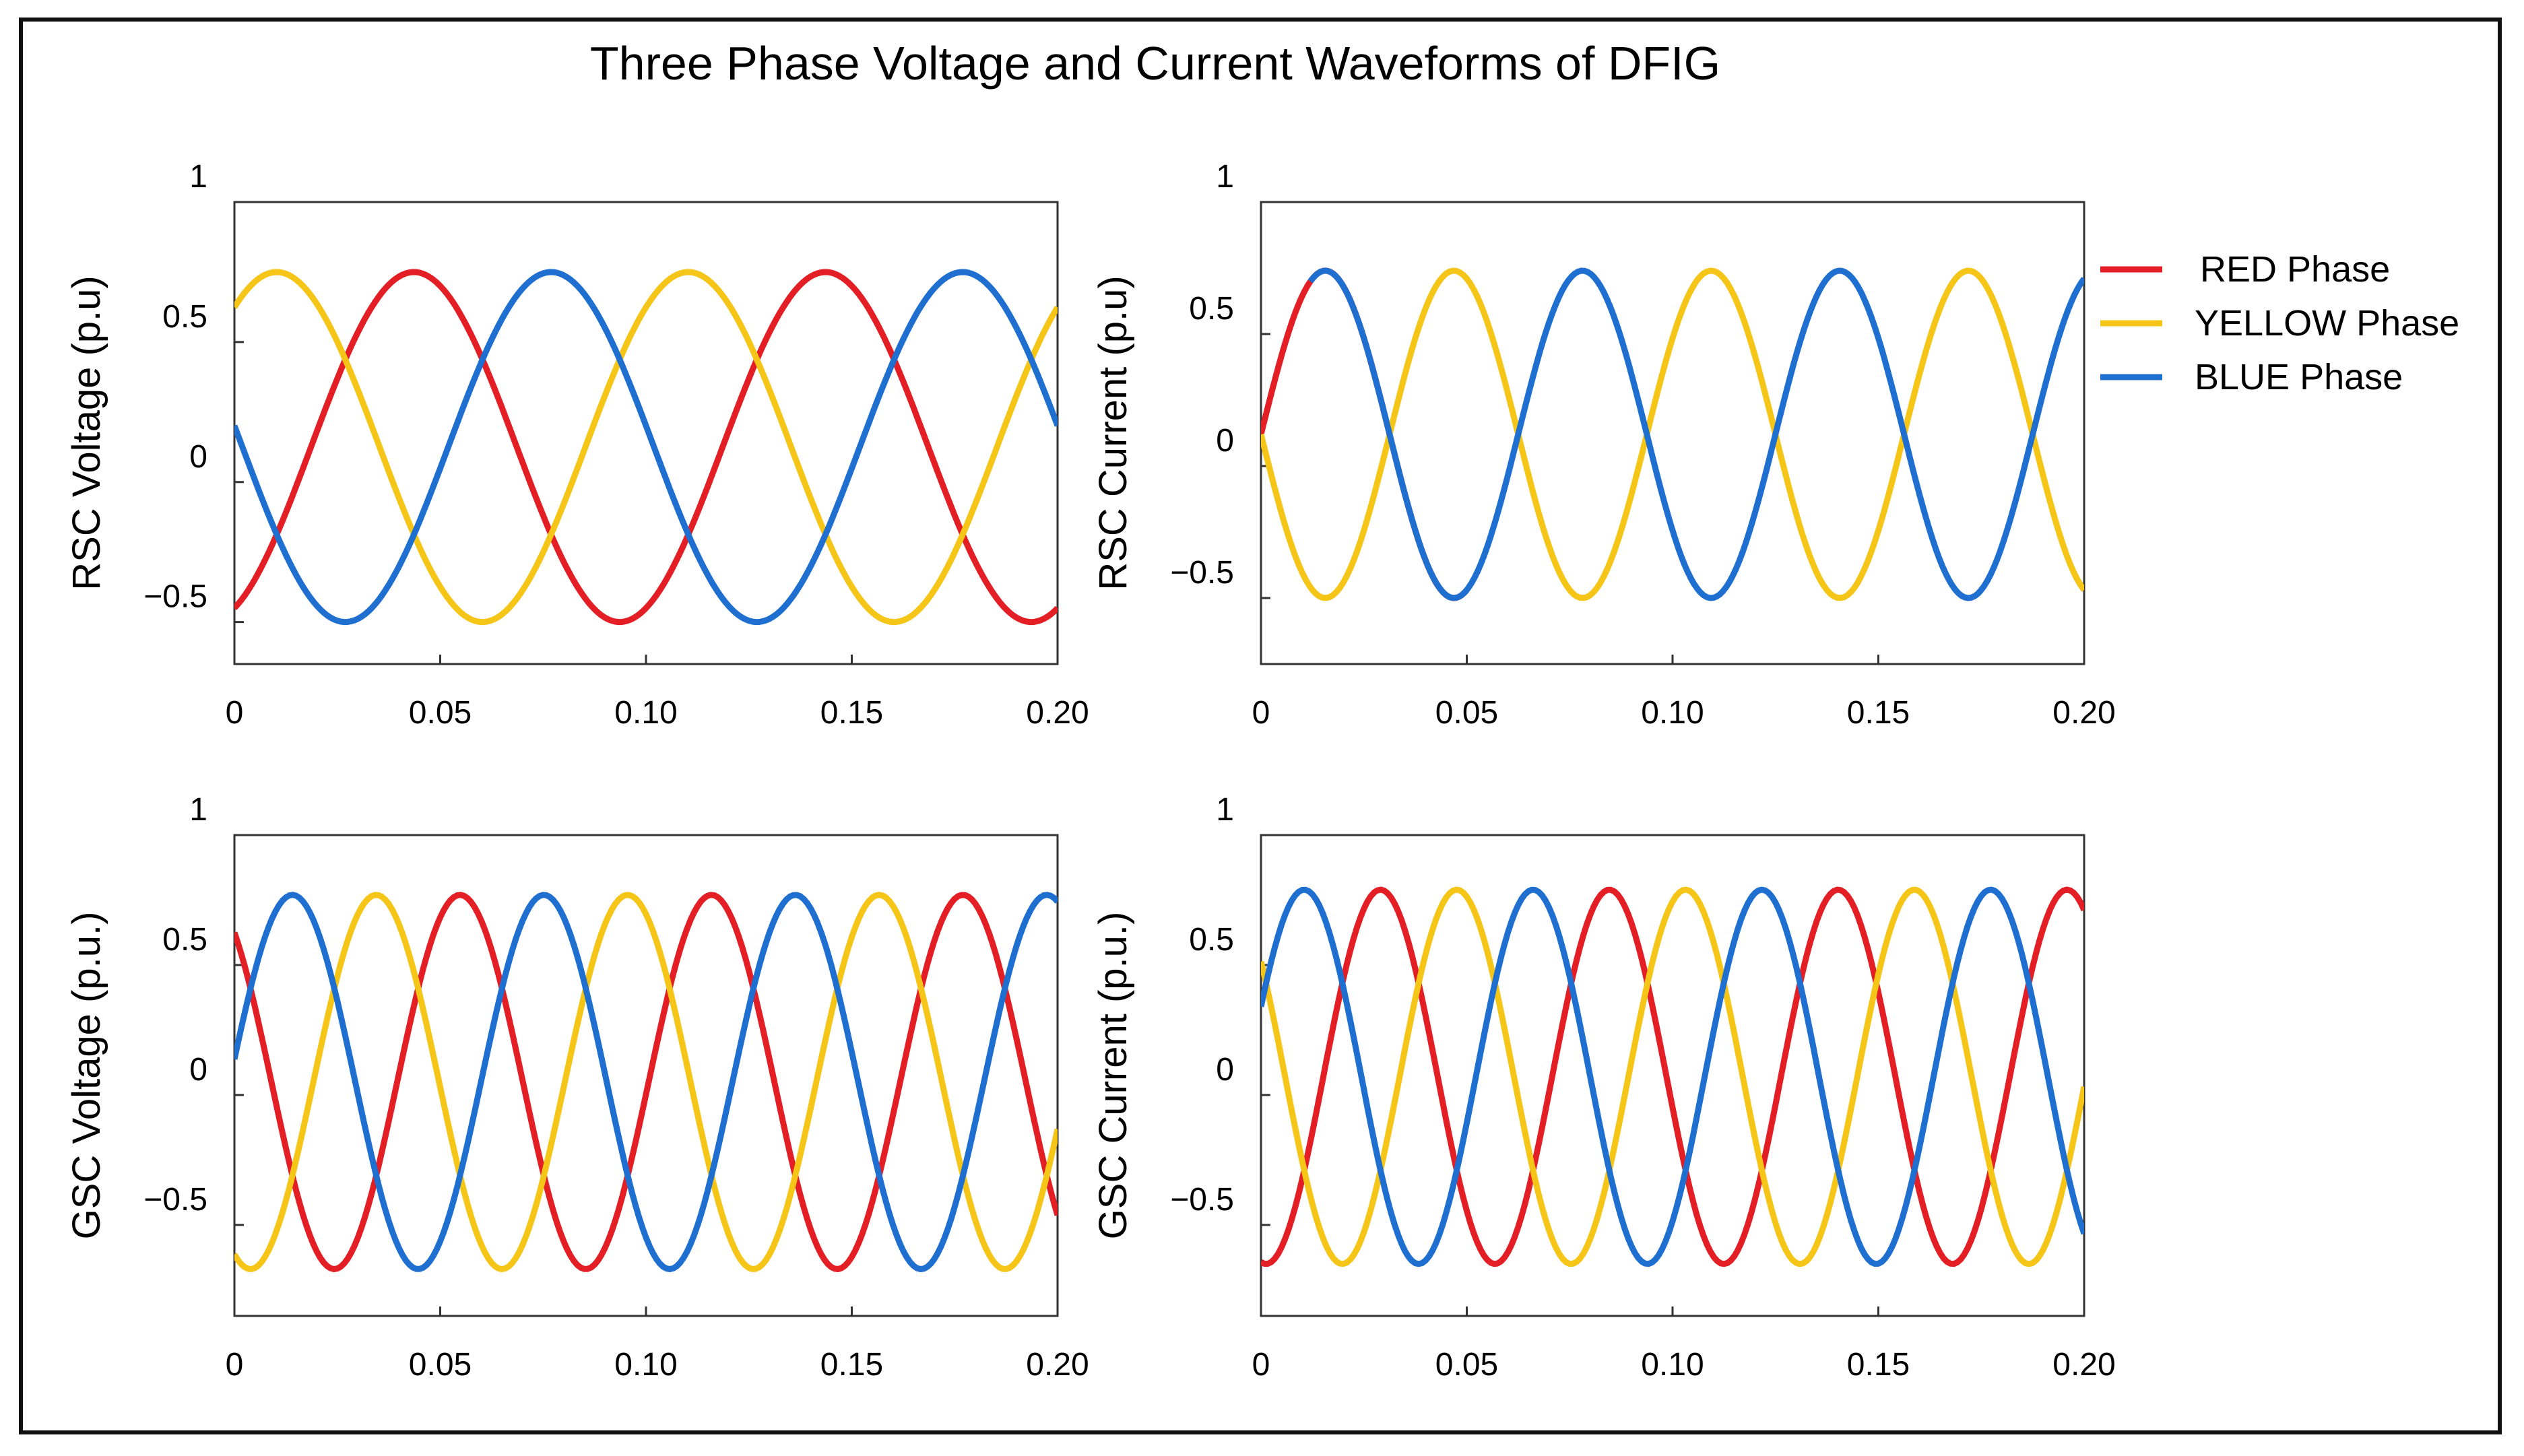 The width and height of the screenshot is (2524, 1456). I want to click on legend-label-red: RED Phase, so click(2295, 270).